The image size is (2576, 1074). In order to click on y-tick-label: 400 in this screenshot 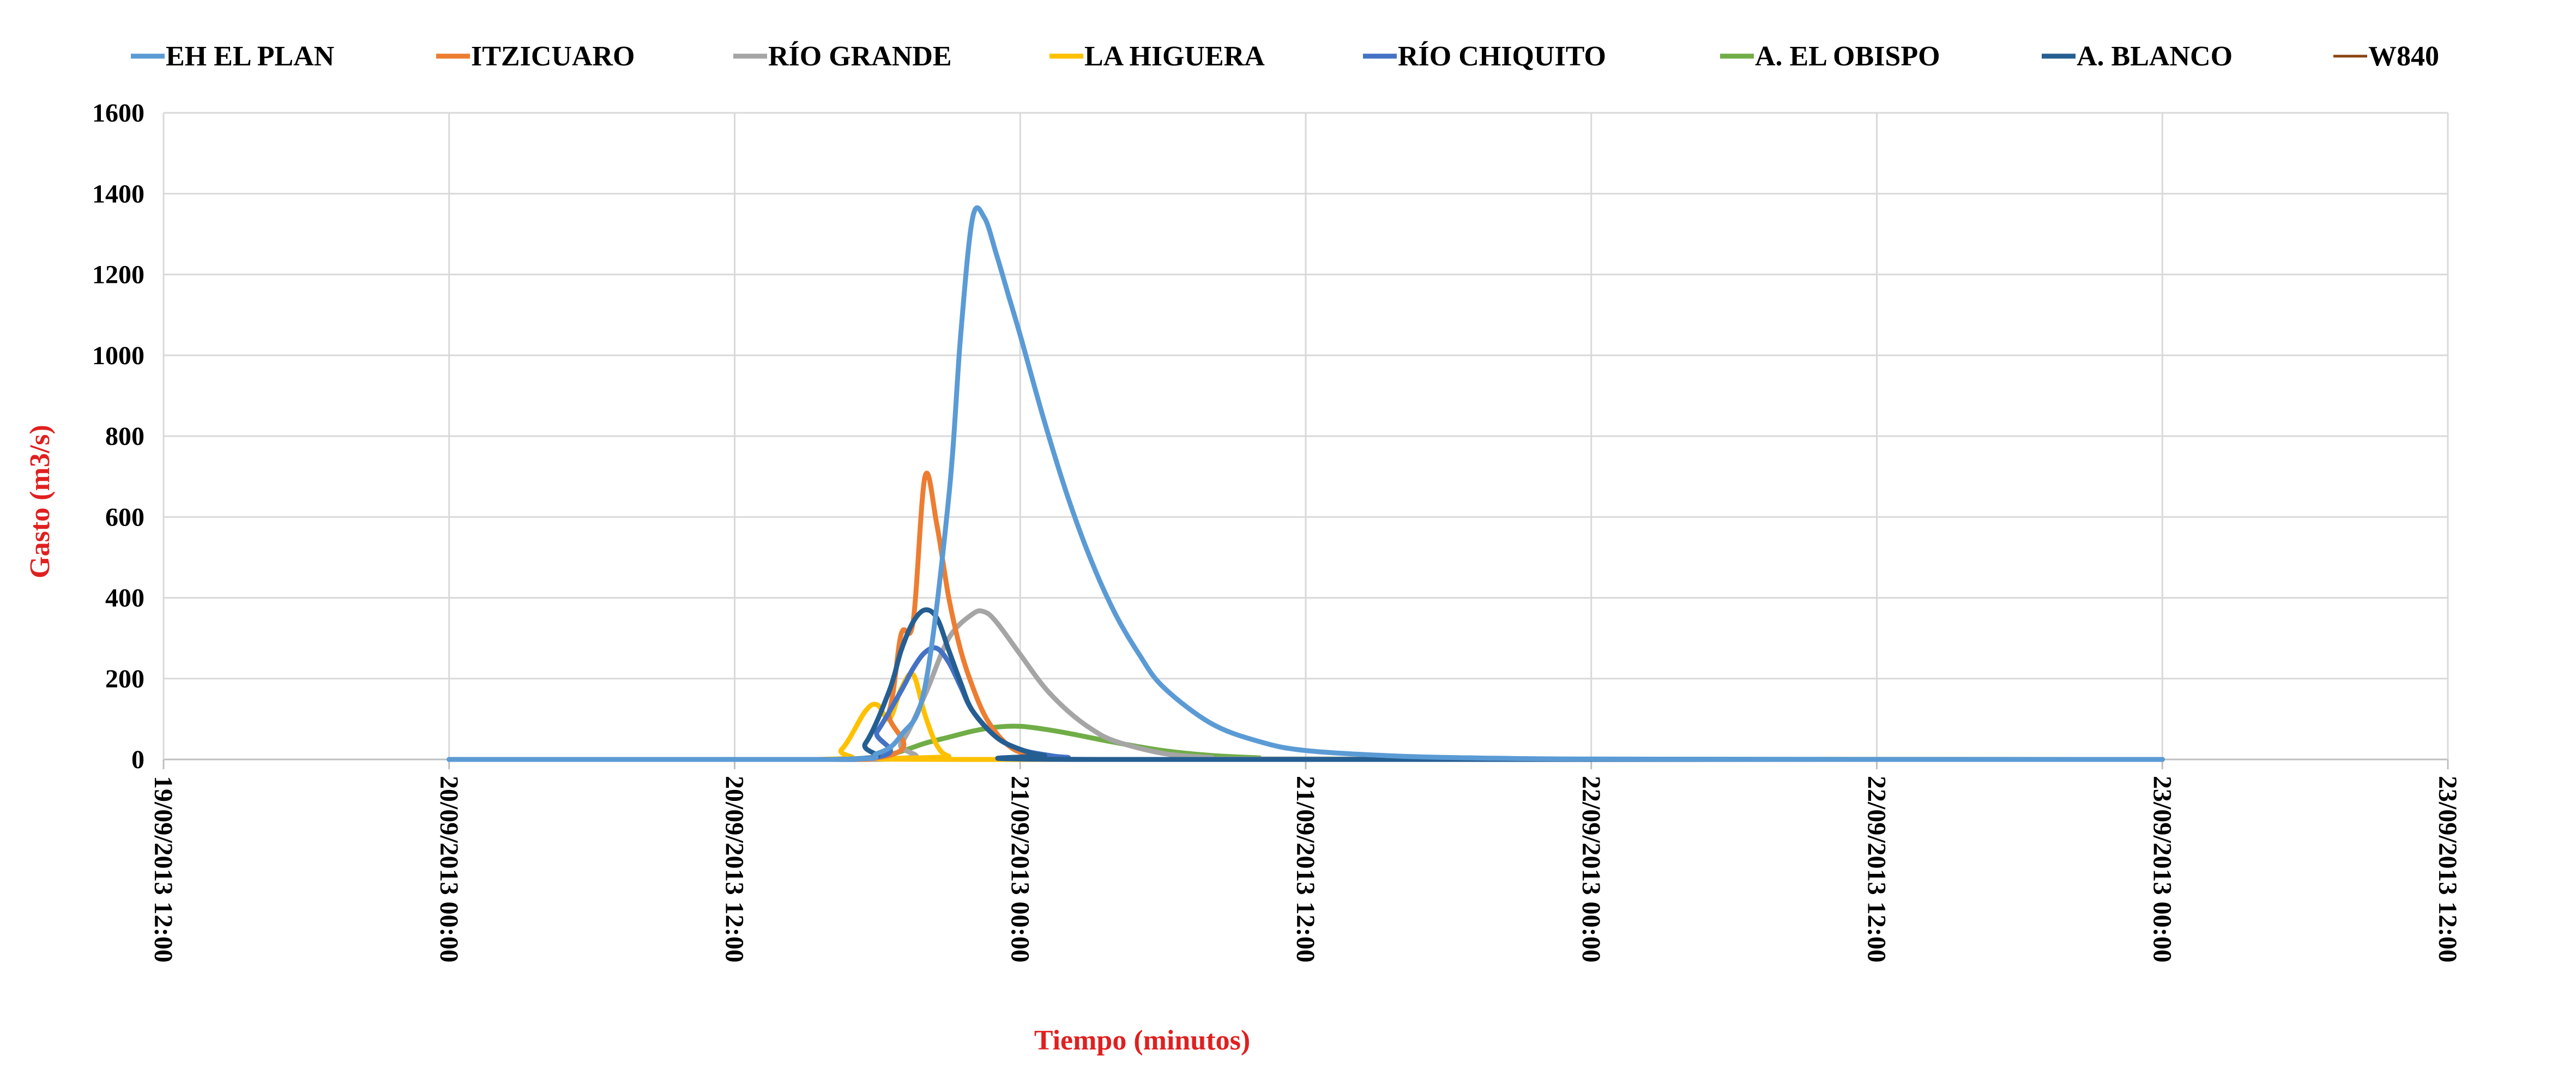, I will do `click(125, 598)`.